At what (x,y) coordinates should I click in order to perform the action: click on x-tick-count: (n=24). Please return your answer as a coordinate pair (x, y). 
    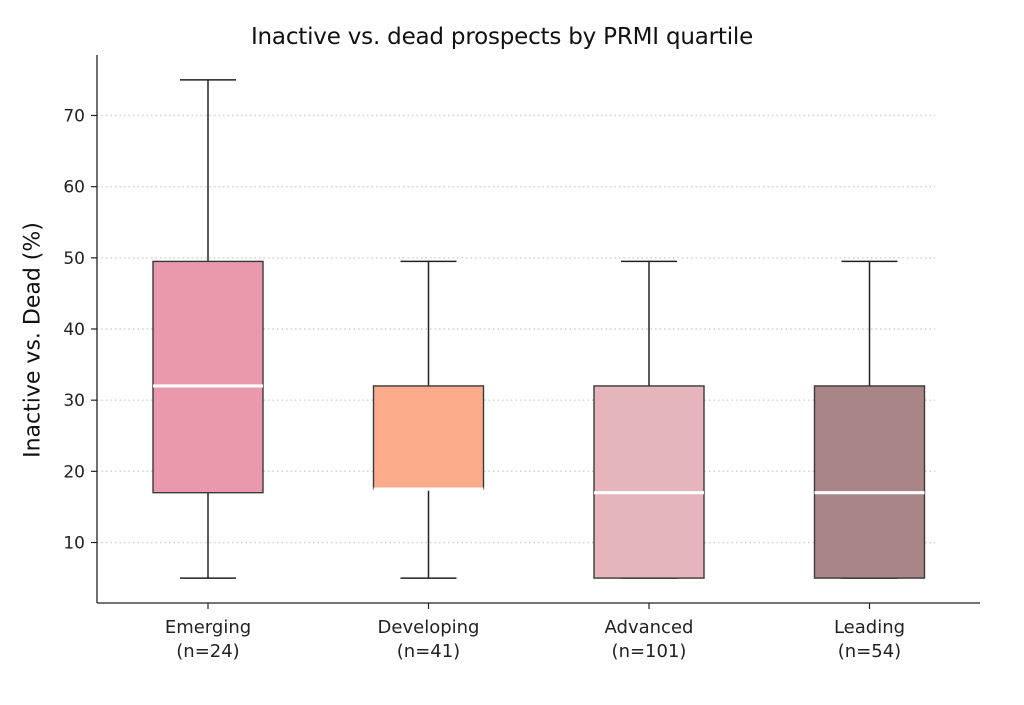
    Looking at the image, I should click on (207, 651).